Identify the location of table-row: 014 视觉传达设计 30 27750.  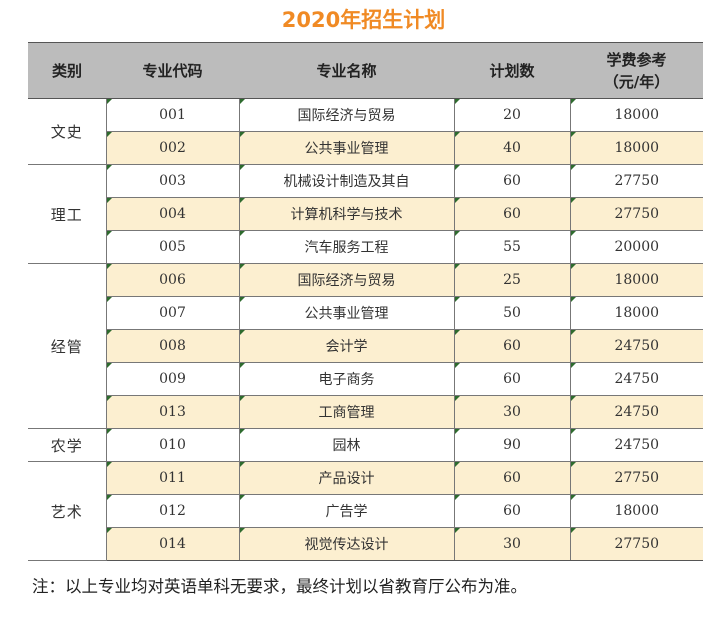
(365, 544).